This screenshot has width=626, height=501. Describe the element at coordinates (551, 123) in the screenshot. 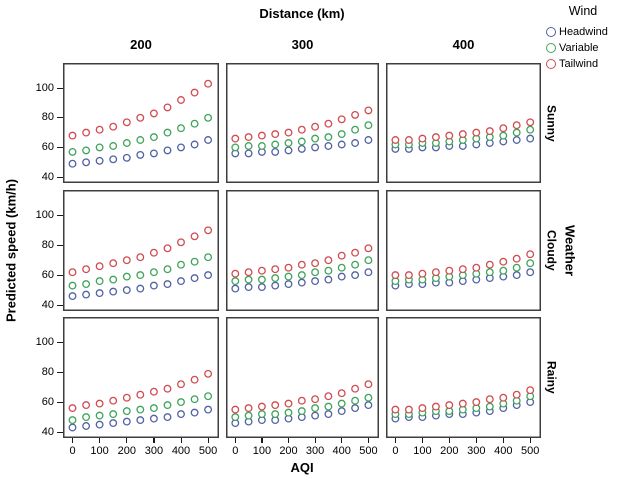

I see `row-label-sunny: Sunny` at that location.